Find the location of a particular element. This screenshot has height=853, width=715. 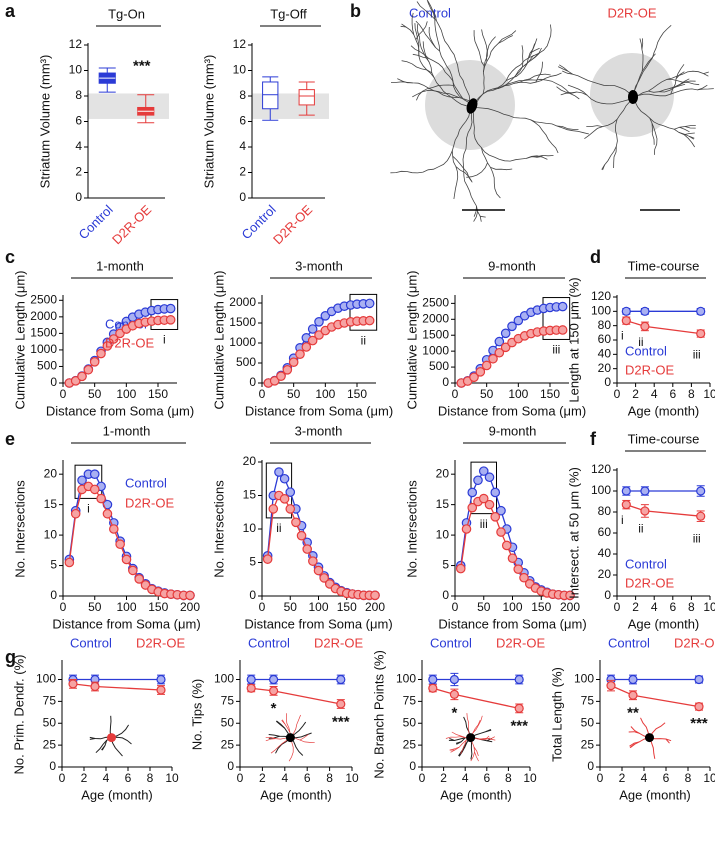

y-tick-label: 40 is located at coordinates (605, 354).